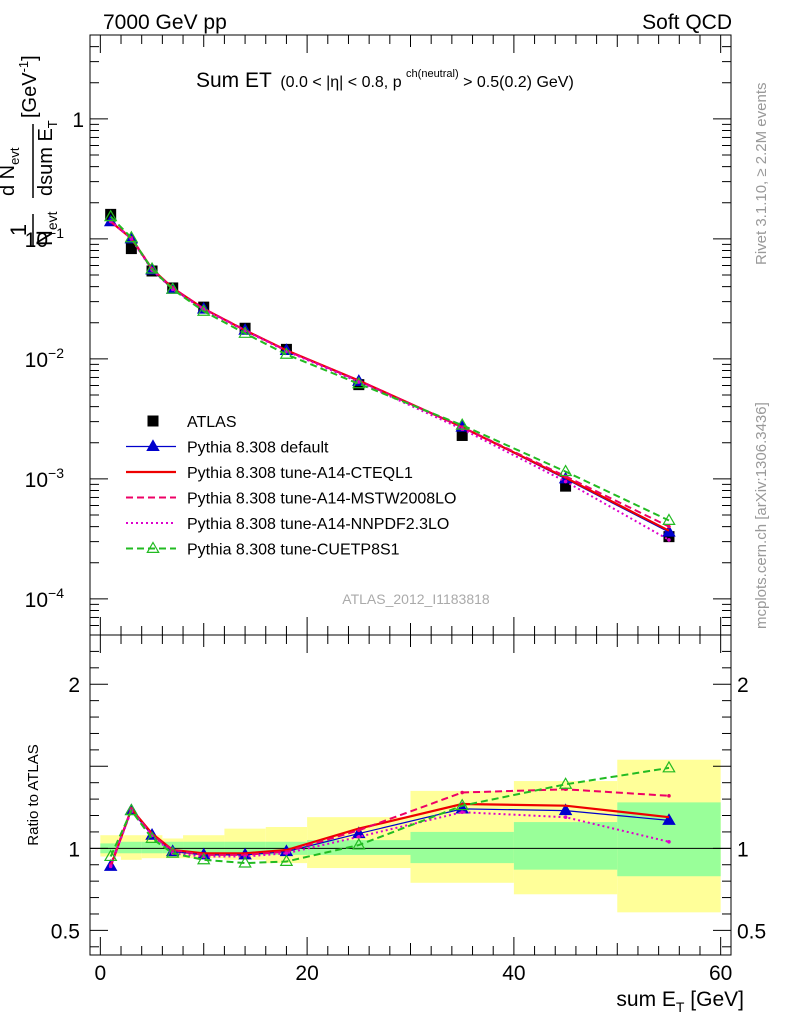 The height and width of the screenshot is (1024, 786). Describe the element at coordinates (714, 999) in the screenshot. I see `xlabel-unit: [GeV]` at that location.